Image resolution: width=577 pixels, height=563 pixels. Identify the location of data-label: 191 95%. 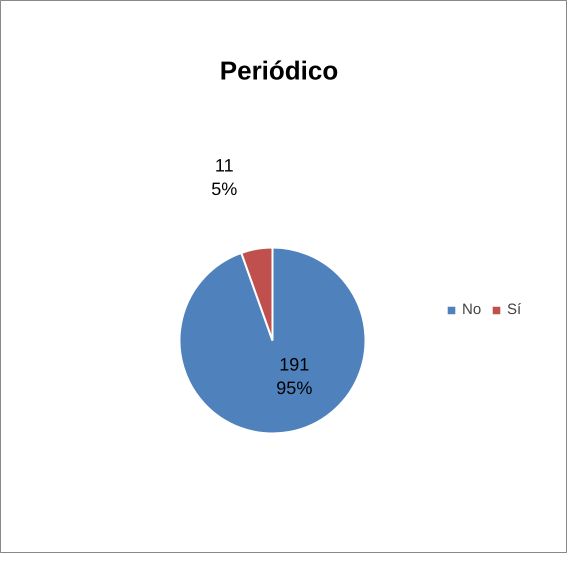
(294, 376).